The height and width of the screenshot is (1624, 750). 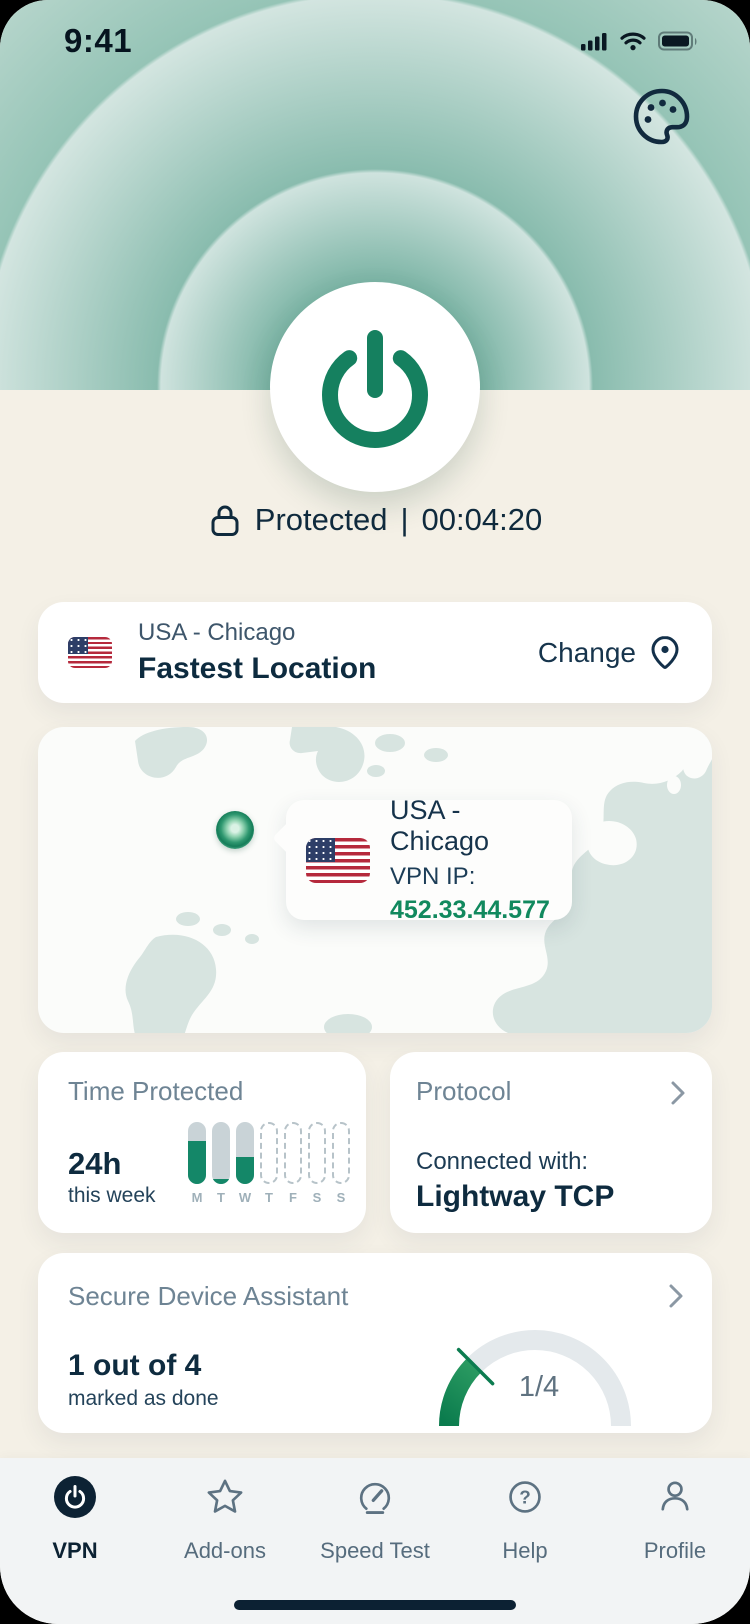 I want to click on location-info: USA - Chicago Fastest Location, so click(x=257, y=652).